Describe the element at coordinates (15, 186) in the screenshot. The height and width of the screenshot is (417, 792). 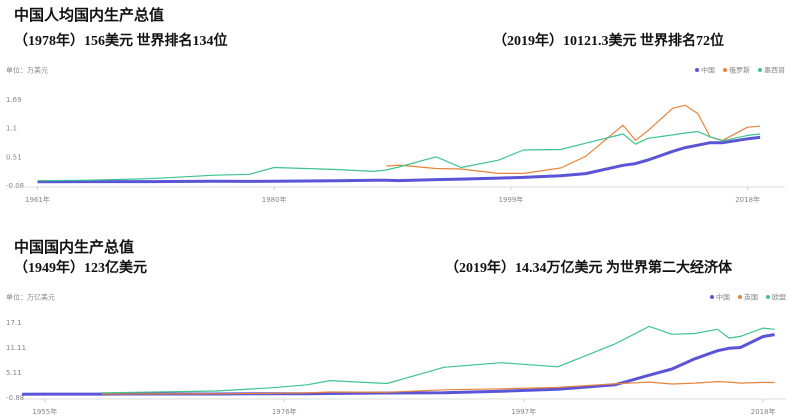
I see `y-tick-label: -0.08` at that location.